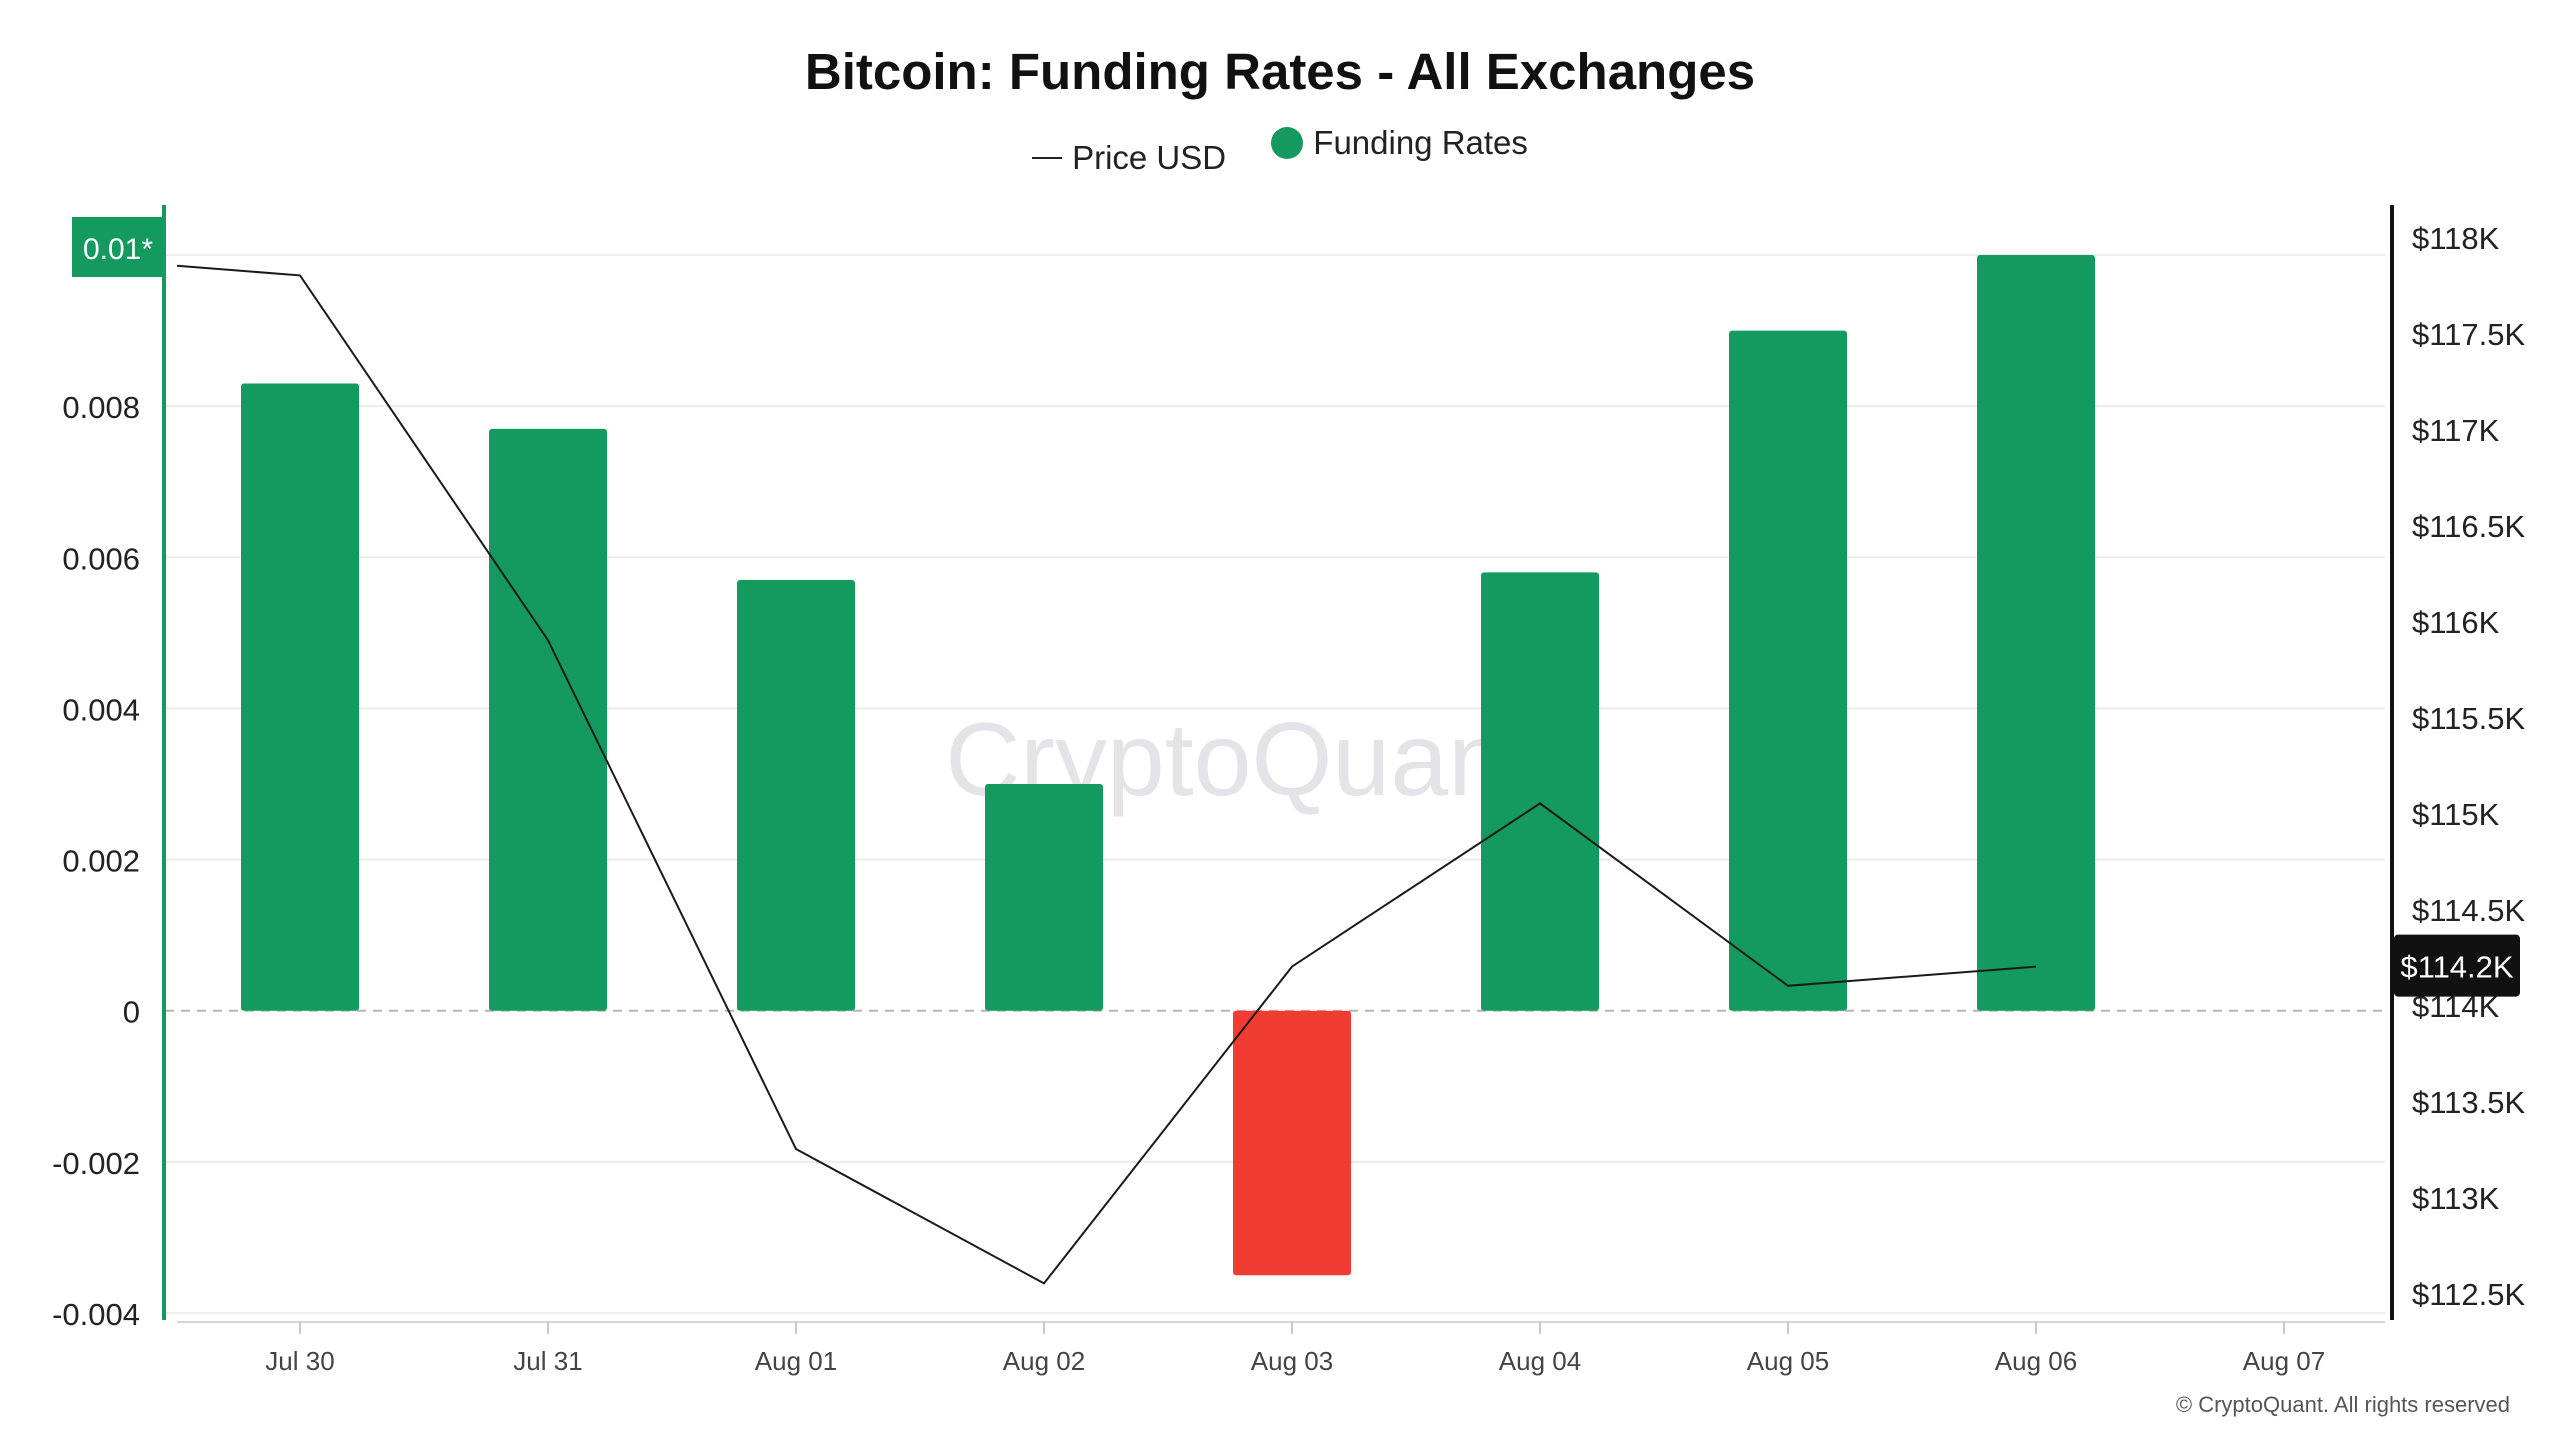  Describe the element at coordinates (2469, 718) in the screenshot. I see `right-tick-label: $115.5K` at that location.